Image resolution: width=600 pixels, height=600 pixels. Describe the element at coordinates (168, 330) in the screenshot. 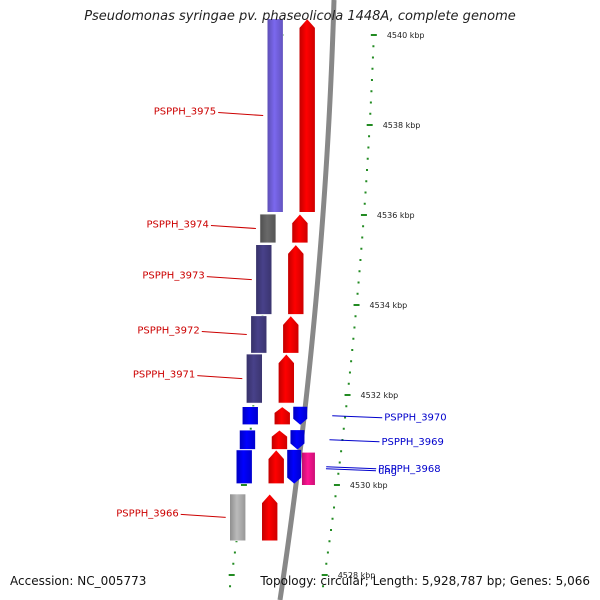

I see `gene-label: PSPPH_3972` at that location.